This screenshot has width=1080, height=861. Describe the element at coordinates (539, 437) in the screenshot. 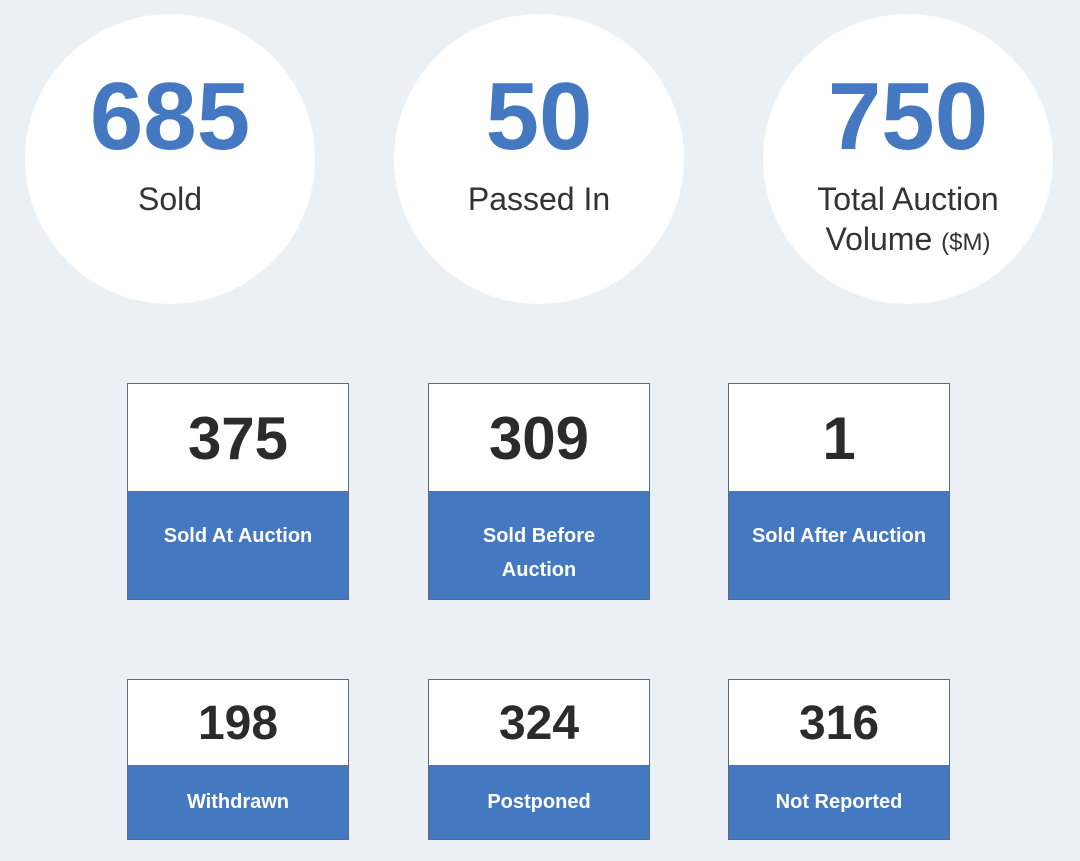

I see `tile-value: 309` at that location.